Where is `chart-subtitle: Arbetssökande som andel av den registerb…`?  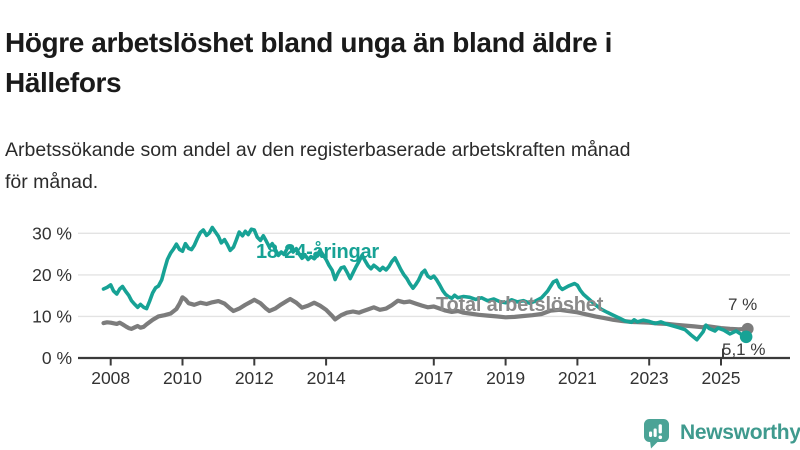
chart-subtitle: Arbetssökande som andel av den registerb… is located at coordinates (399, 166).